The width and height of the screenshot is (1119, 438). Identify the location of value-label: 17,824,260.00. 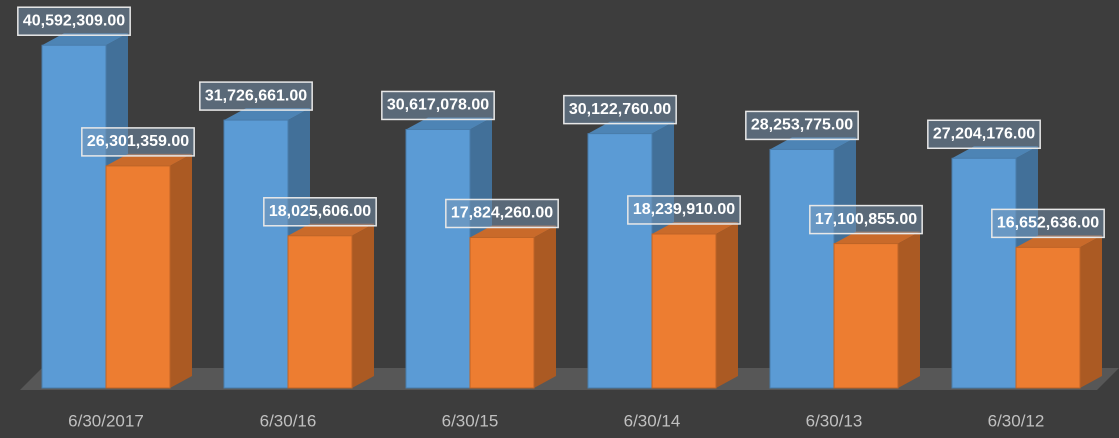
(502, 213).